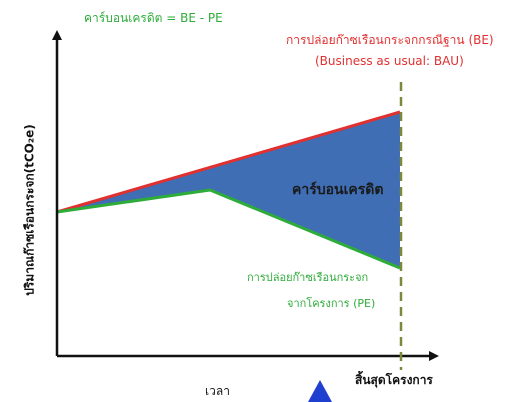  What do you see at coordinates (389, 61) in the screenshot?
I see `baseline-sublabel: (Business as usual: BAU)` at bounding box center [389, 61].